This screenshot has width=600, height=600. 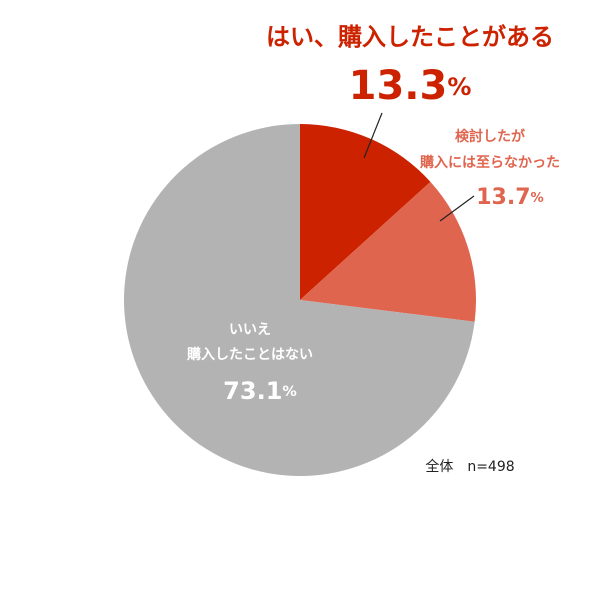 What do you see at coordinates (249, 354) in the screenshot?
I see `slice-label: 購入したことはない` at bounding box center [249, 354].